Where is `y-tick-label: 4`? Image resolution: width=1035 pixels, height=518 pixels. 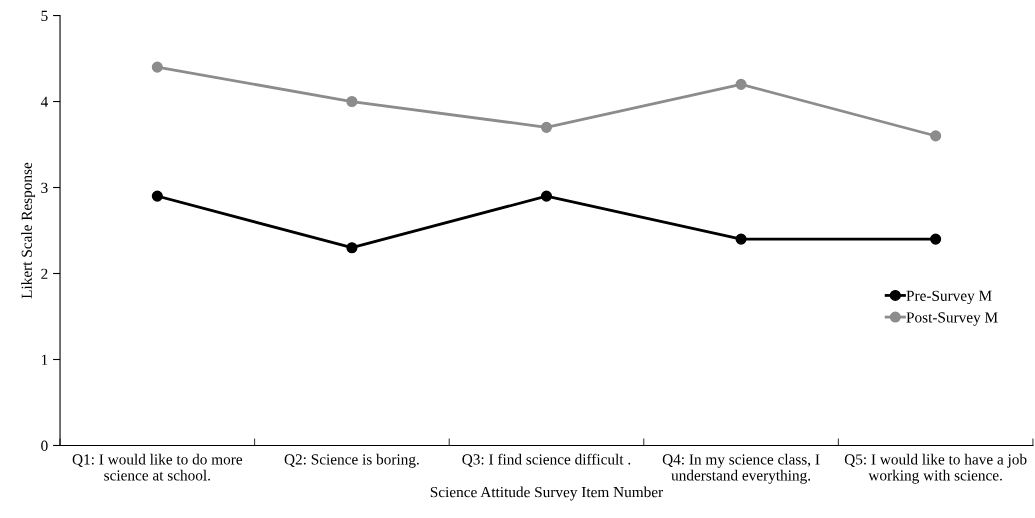
y-tick-label: 4 is located at coordinates (44, 101).